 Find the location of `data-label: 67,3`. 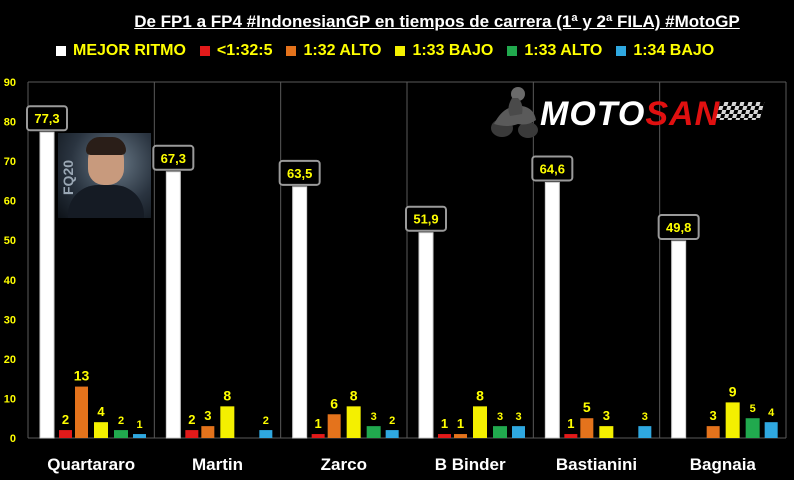

data-label: 67,3 is located at coordinates (173, 158).